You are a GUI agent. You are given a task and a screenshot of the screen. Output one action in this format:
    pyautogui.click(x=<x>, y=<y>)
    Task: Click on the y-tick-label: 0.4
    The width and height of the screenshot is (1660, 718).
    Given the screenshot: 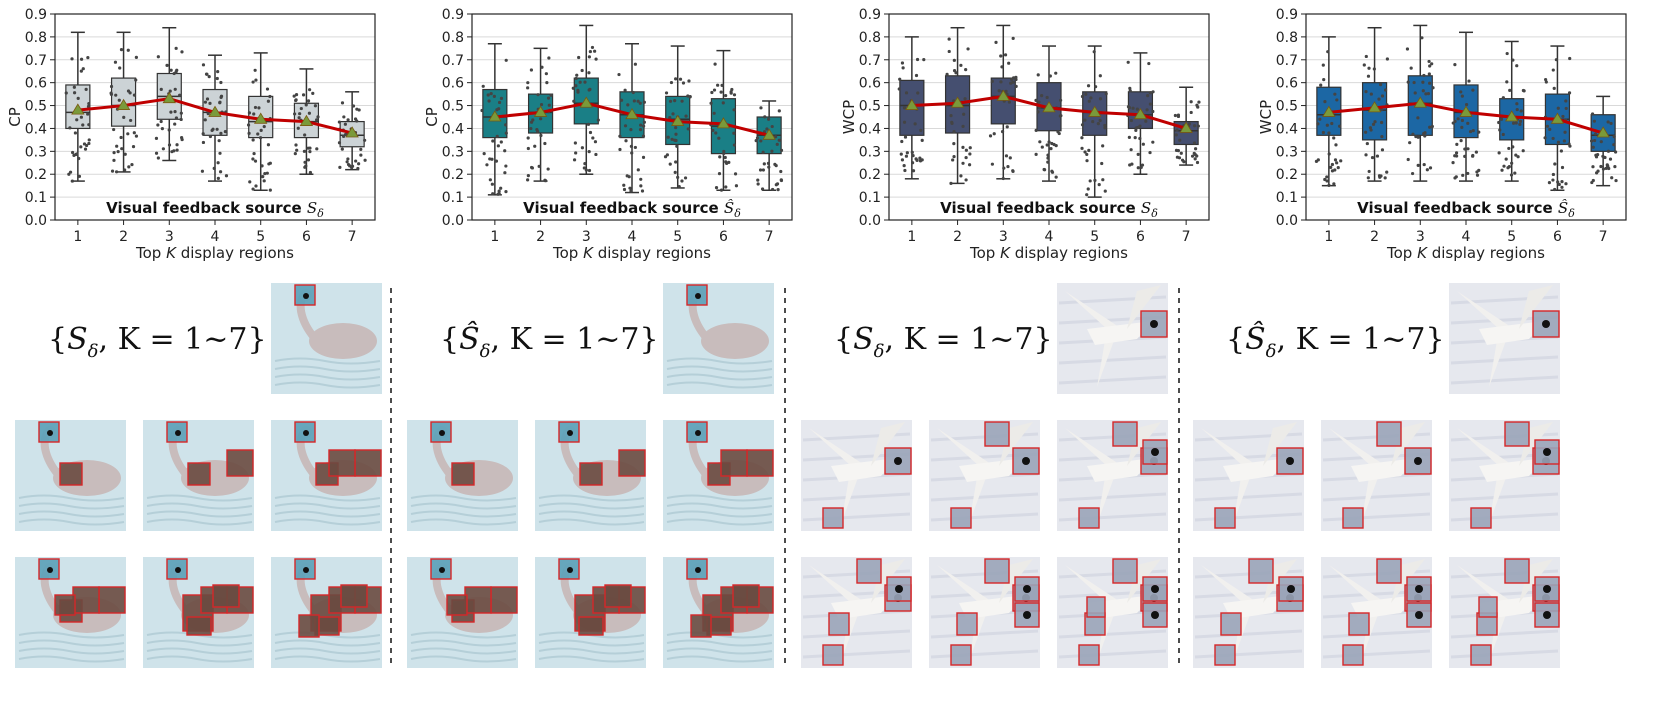 What is the action you would take?
    pyautogui.click(x=1287, y=129)
    